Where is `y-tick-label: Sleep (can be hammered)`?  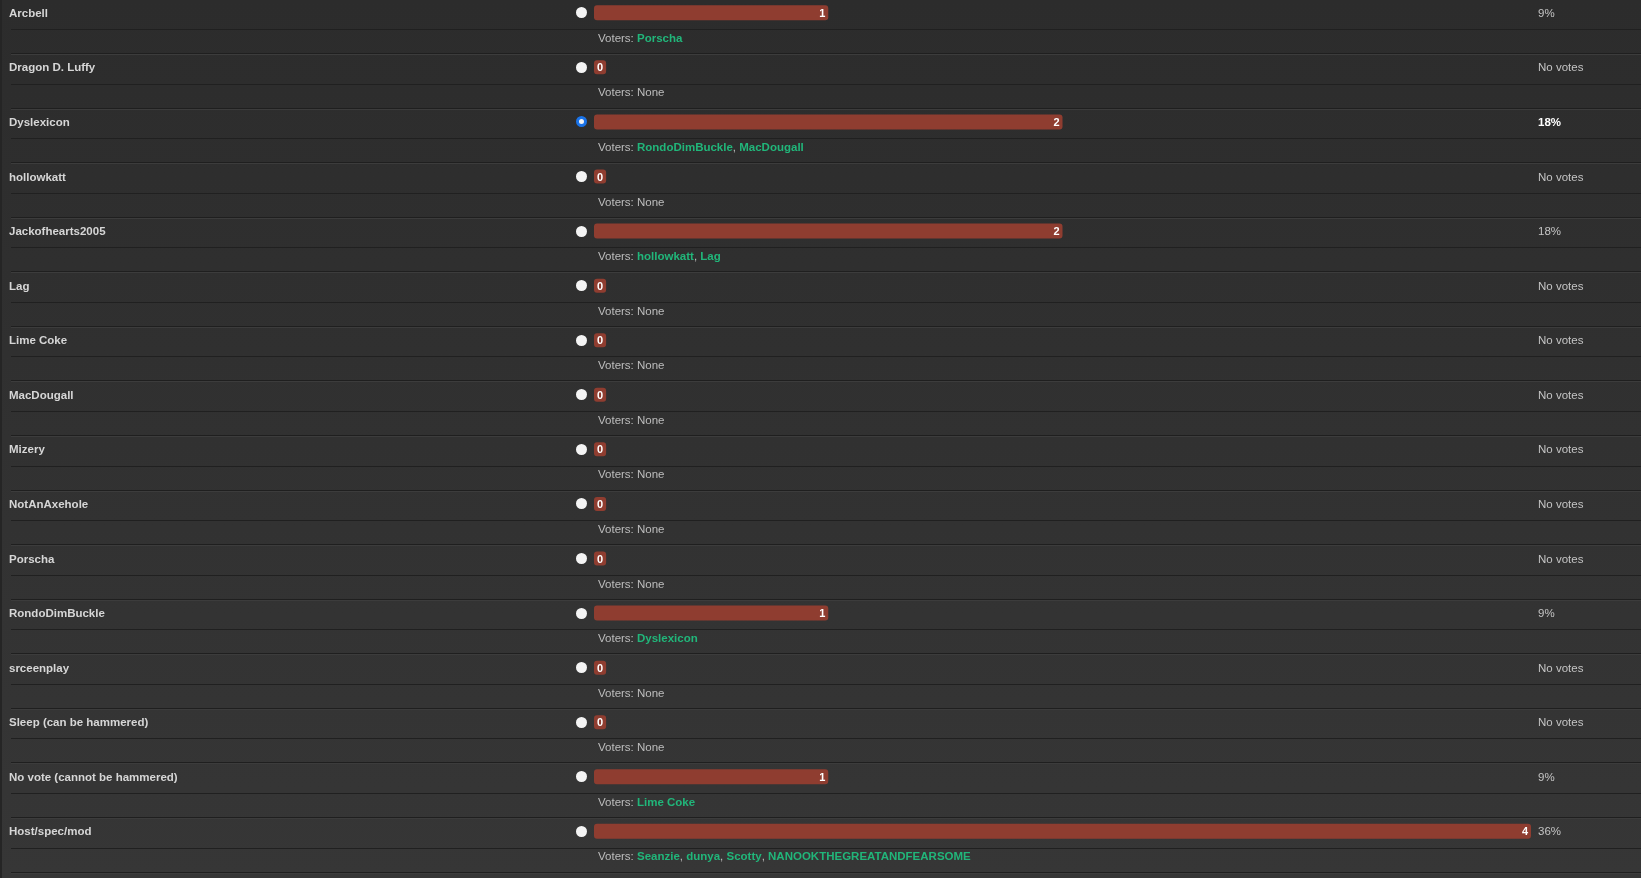
y-tick-label: Sleep (can be hammered) is located at coordinates (79, 722).